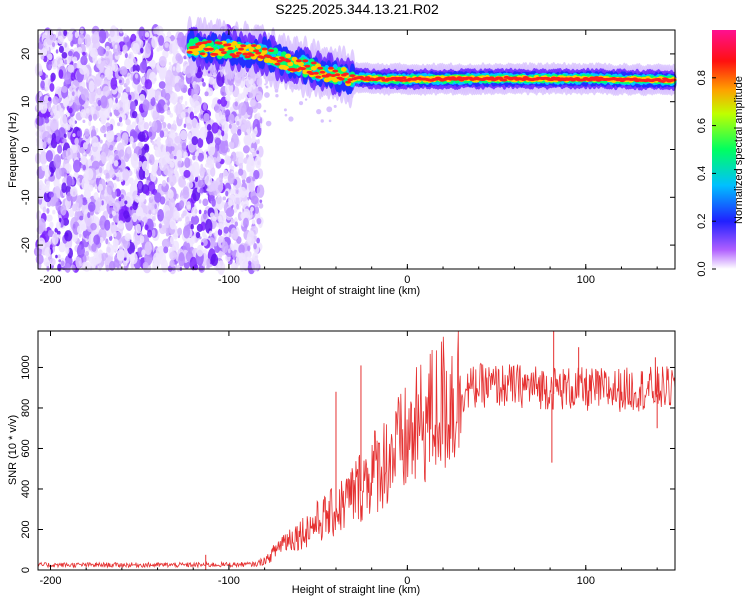 The height and width of the screenshot is (600, 750). I want to click on colorbar-title: Normalized spectral amplitude, so click(739, 150).